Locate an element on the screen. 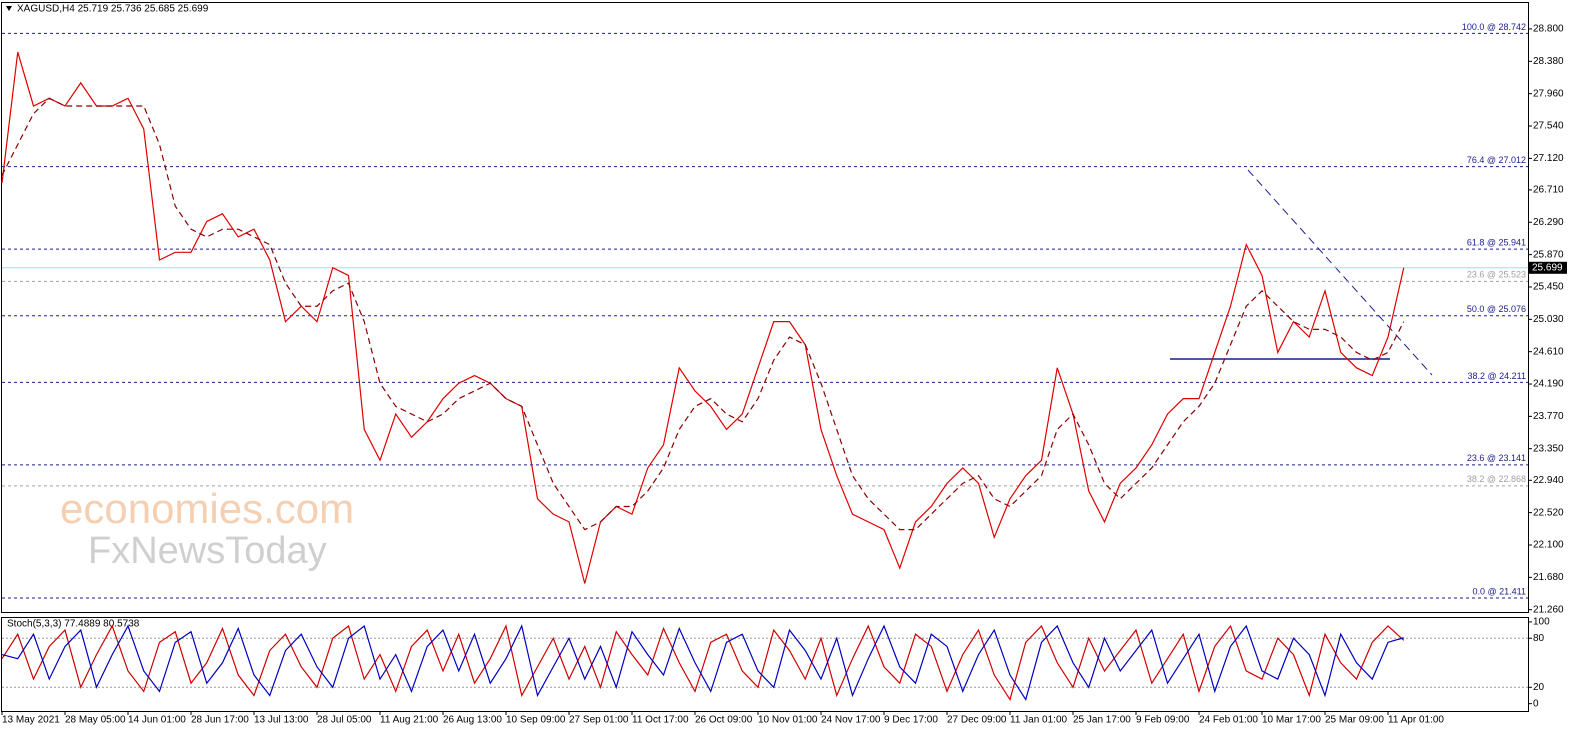  fib-label: 100.0 @ 28.742 is located at coordinates (1494, 27).